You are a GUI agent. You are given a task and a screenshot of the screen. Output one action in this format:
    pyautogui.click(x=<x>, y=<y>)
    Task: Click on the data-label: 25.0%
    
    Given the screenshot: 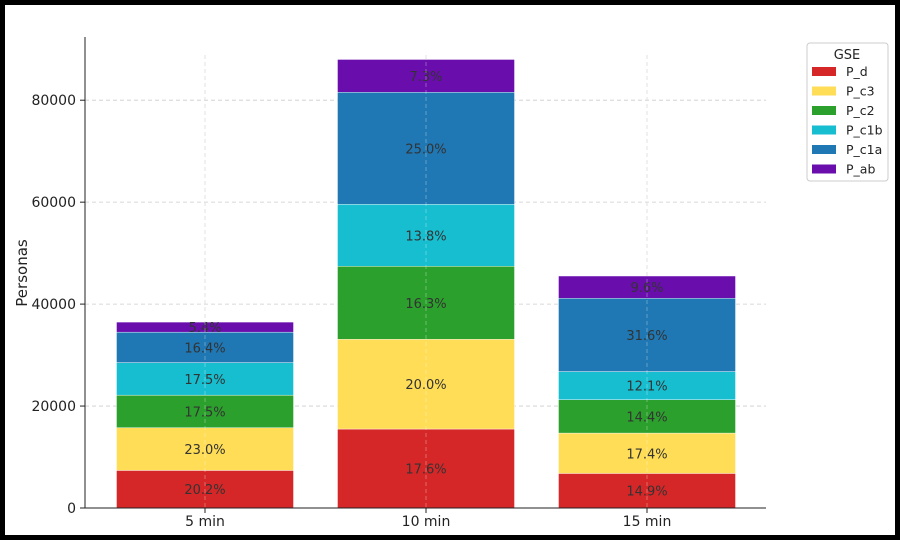 What is the action you would take?
    pyautogui.click(x=425, y=149)
    